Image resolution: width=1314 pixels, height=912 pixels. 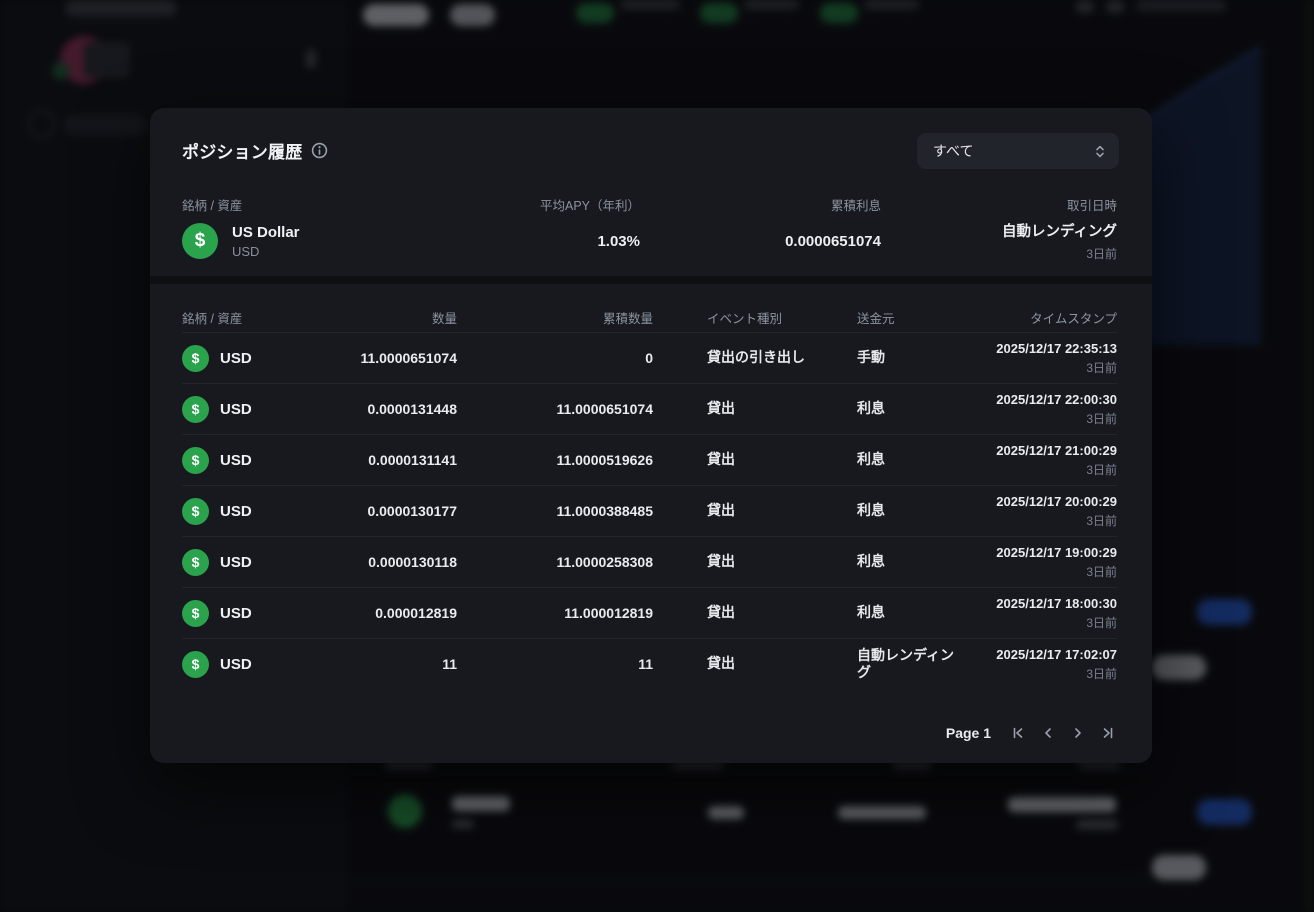 I want to click on chevron-up-down-icon, so click(x=1100, y=151).